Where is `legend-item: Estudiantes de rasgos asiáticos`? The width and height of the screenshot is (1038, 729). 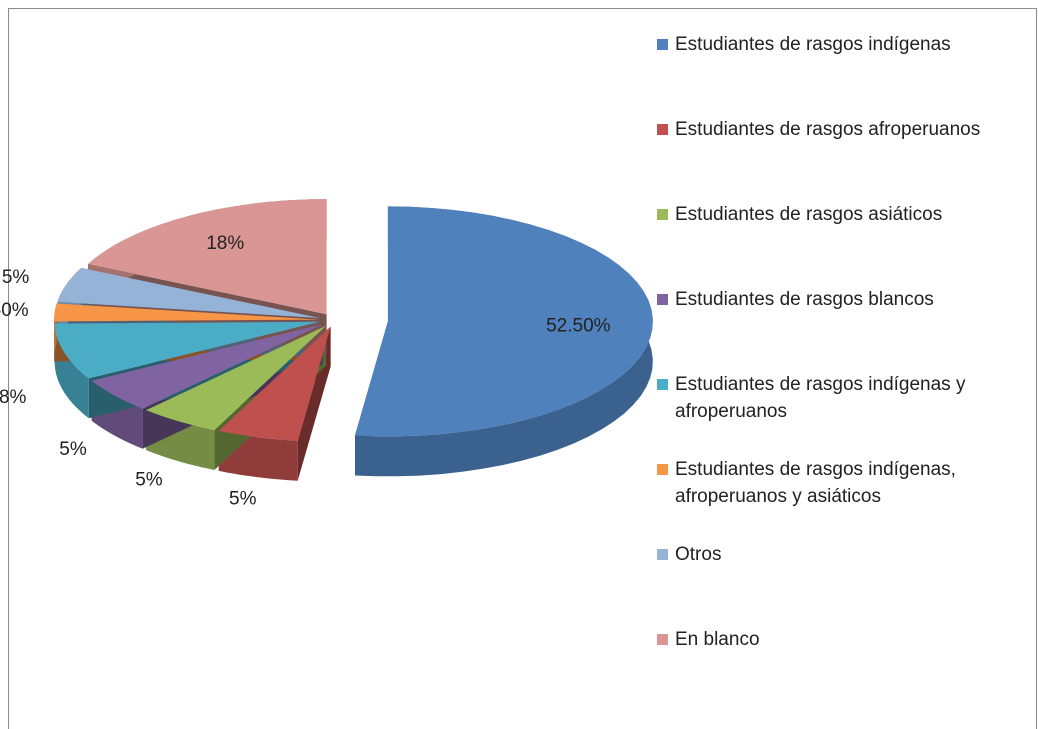
legend-item: Estudiantes de rasgos asiáticos is located at coordinates (844, 214).